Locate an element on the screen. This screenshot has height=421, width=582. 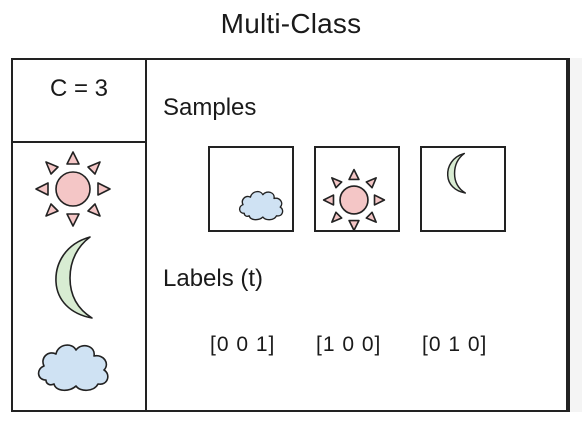
label-vector-3: [0 1 0] is located at coordinates (454, 345).